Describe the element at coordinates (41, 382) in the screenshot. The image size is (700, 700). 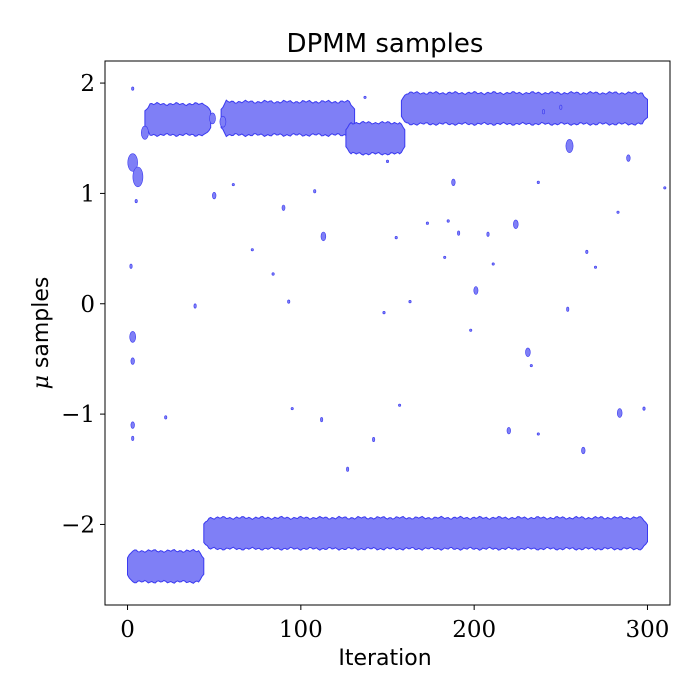
I see `y-axis-label-symbol: μ` at that location.